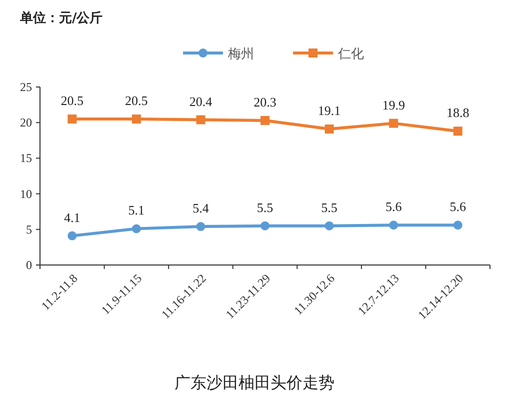 The image size is (509, 400). I want to click on text: 广东沙田柚田头价走势, so click(254, 382).